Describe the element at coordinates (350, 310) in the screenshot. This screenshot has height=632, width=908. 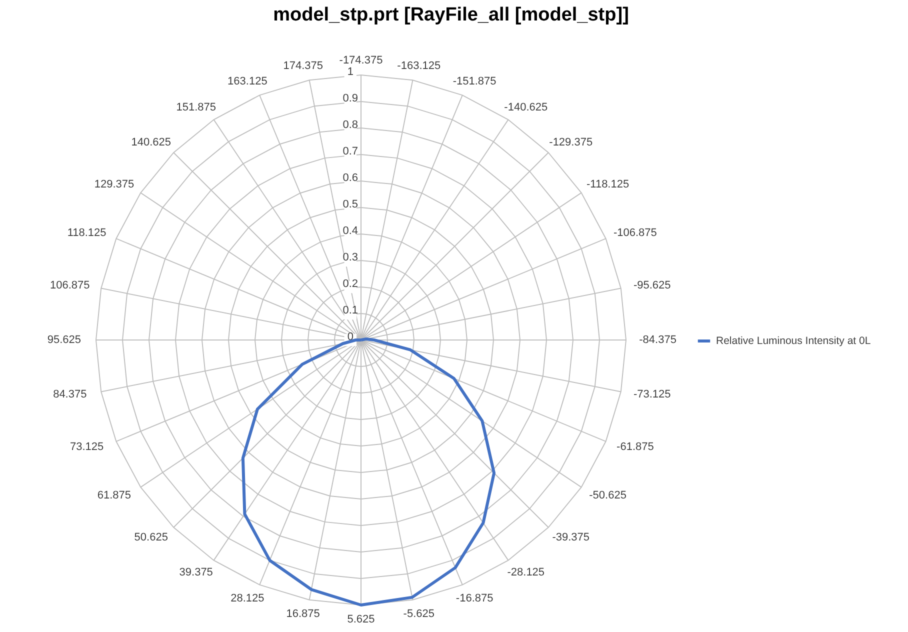
I see `y-tick-label: 0.1` at that location.